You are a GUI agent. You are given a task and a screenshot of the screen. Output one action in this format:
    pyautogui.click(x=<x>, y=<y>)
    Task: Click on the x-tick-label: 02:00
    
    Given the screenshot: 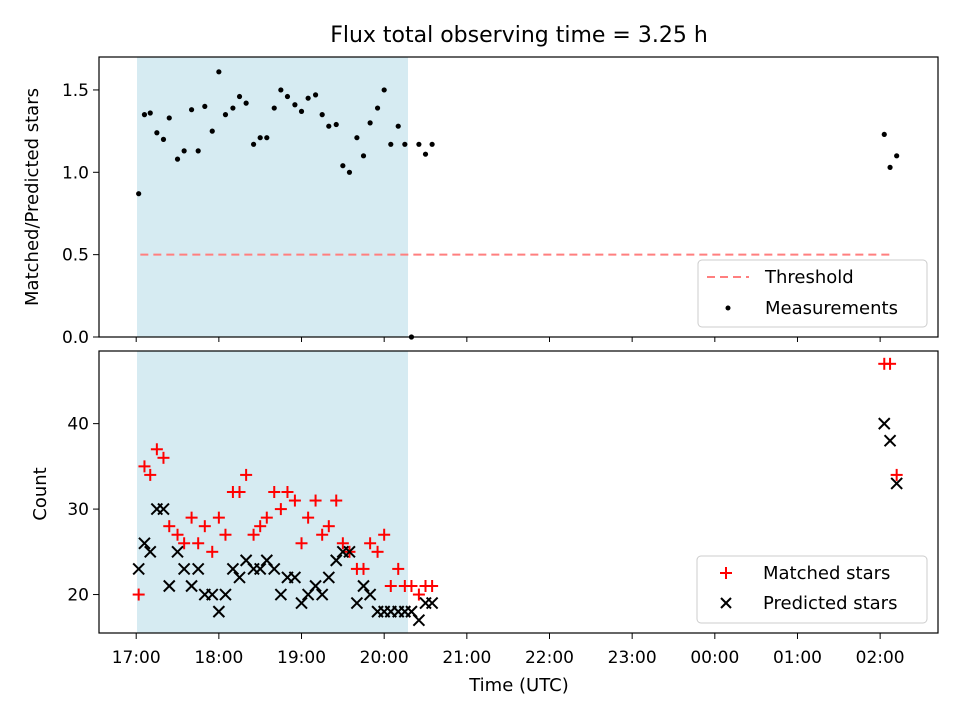 What is the action you would take?
    pyautogui.click(x=880, y=658)
    